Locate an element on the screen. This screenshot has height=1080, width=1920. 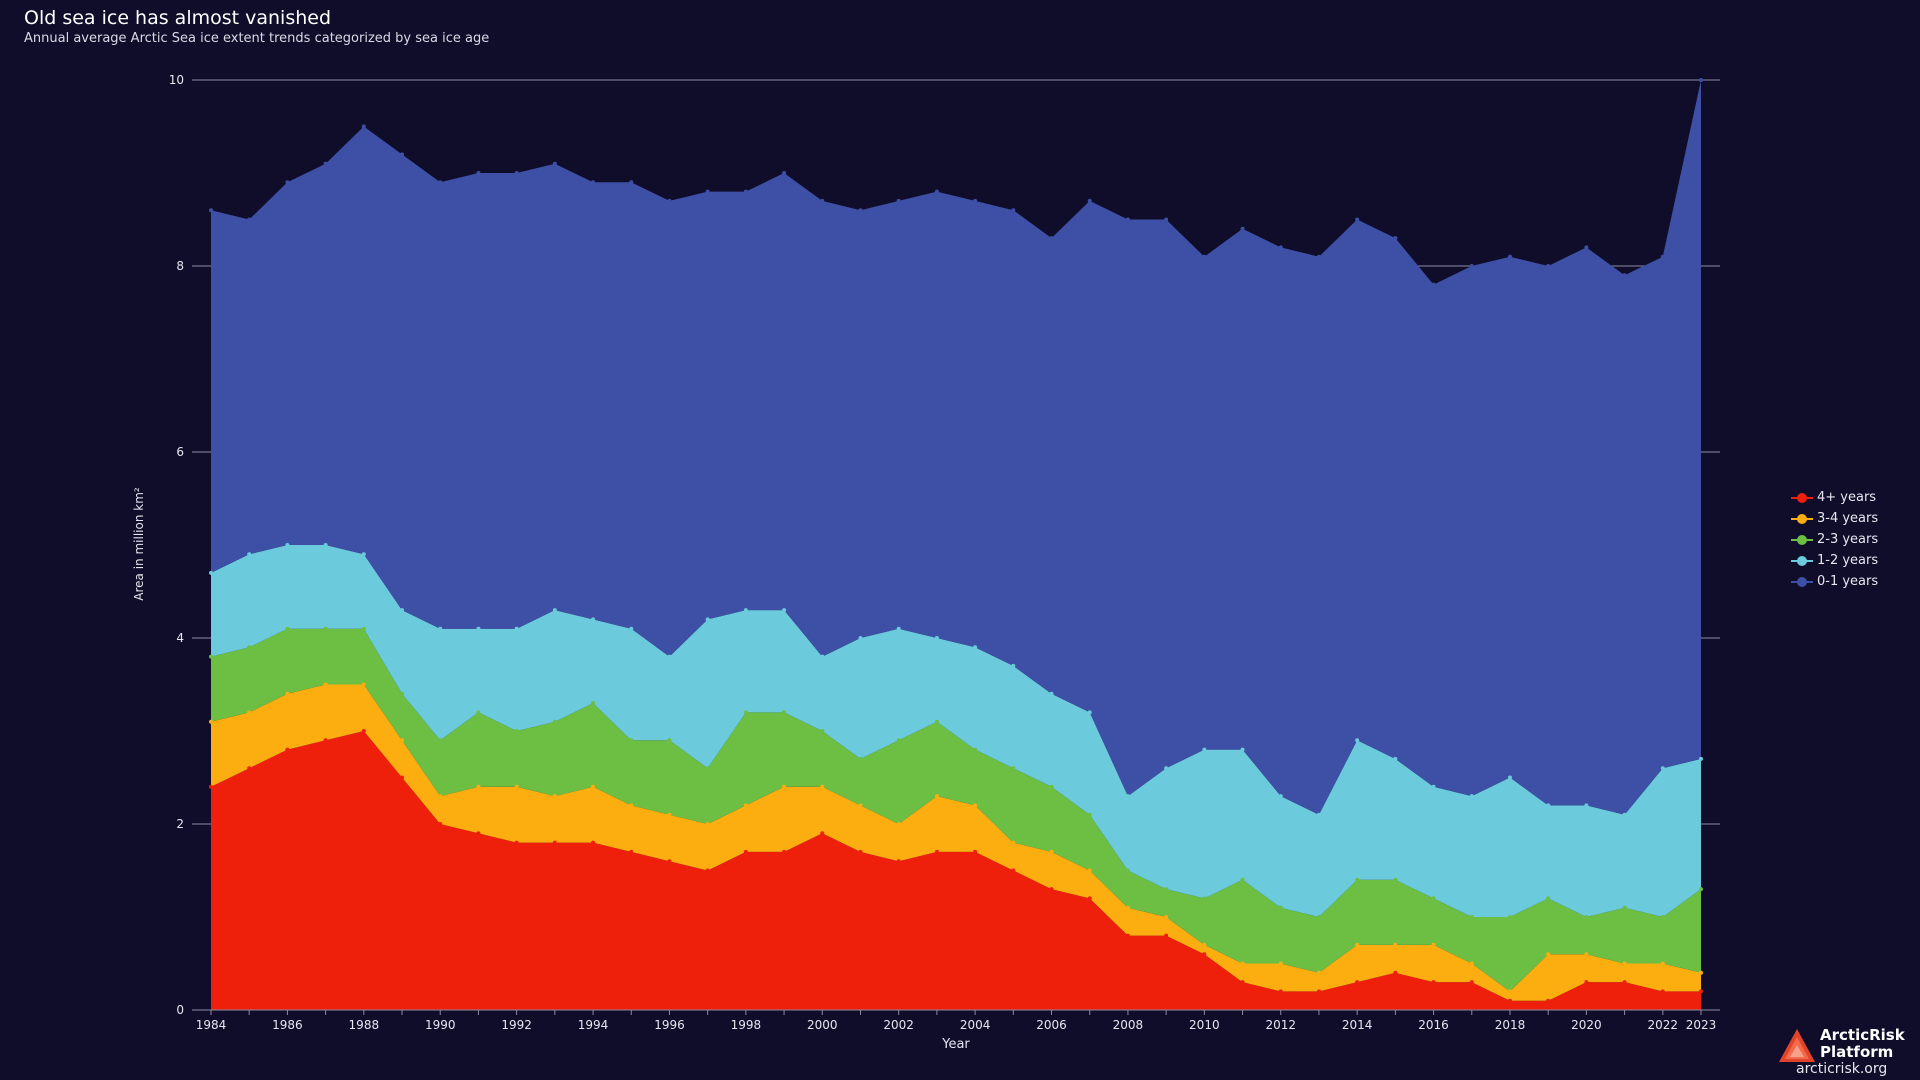
brand-url: arcticrisk.org is located at coordinates (1842, 1069).